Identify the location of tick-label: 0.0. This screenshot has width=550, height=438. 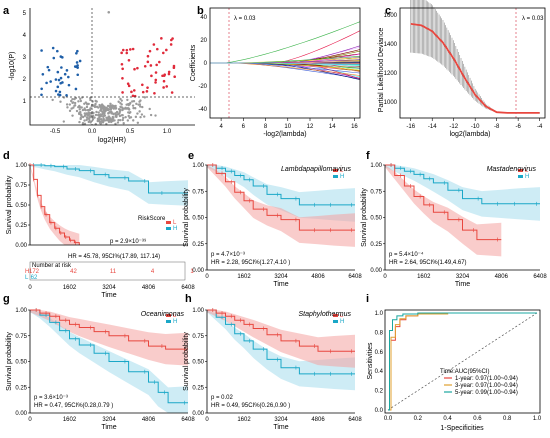
(379, 411).